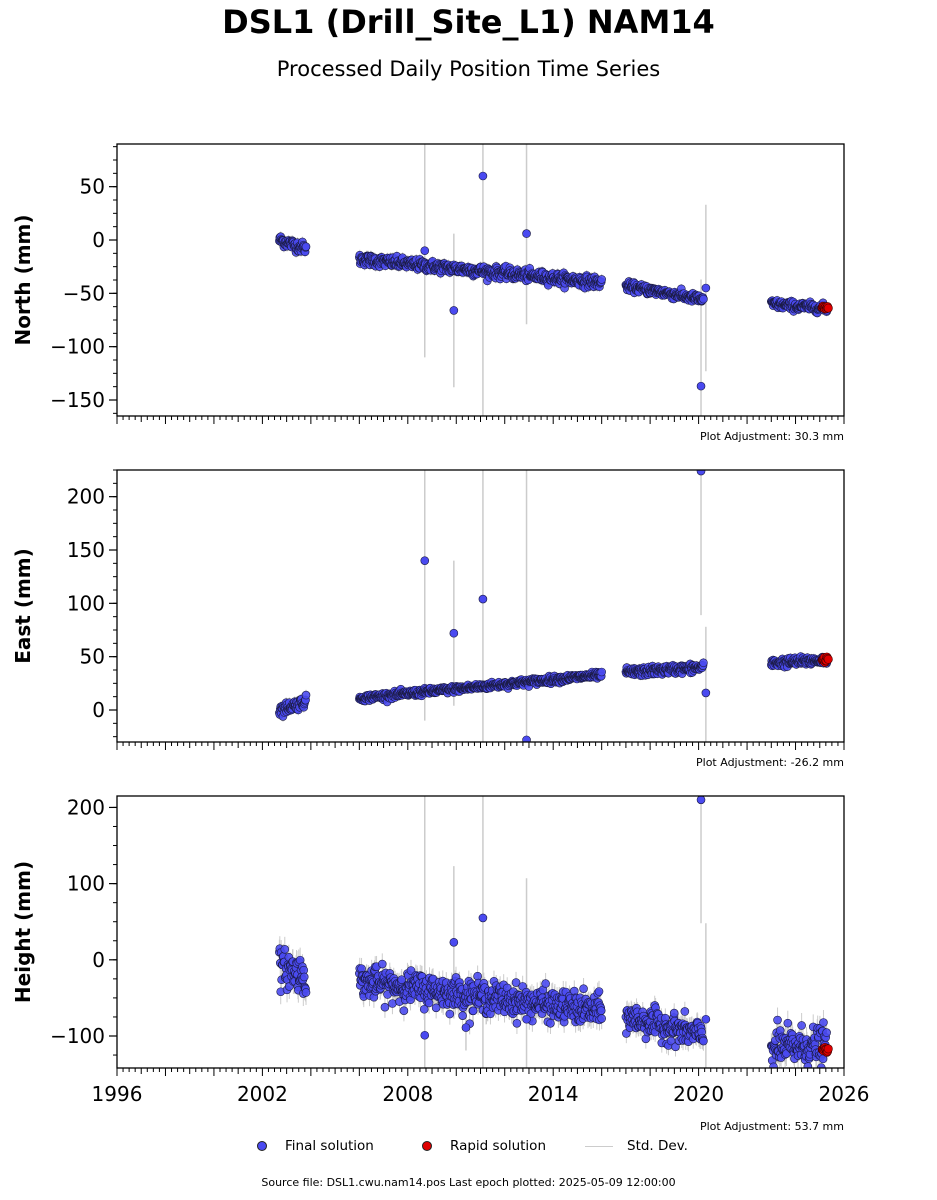 The height and width of the screenshot is (1200, 937). I want to click on y-tick-label: −150, so click(77, 400).